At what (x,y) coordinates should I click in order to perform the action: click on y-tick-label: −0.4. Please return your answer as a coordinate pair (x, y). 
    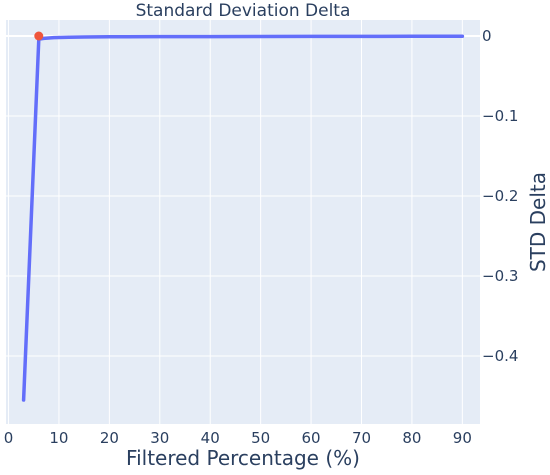
    Looking at the image, I should click on (500, 356).